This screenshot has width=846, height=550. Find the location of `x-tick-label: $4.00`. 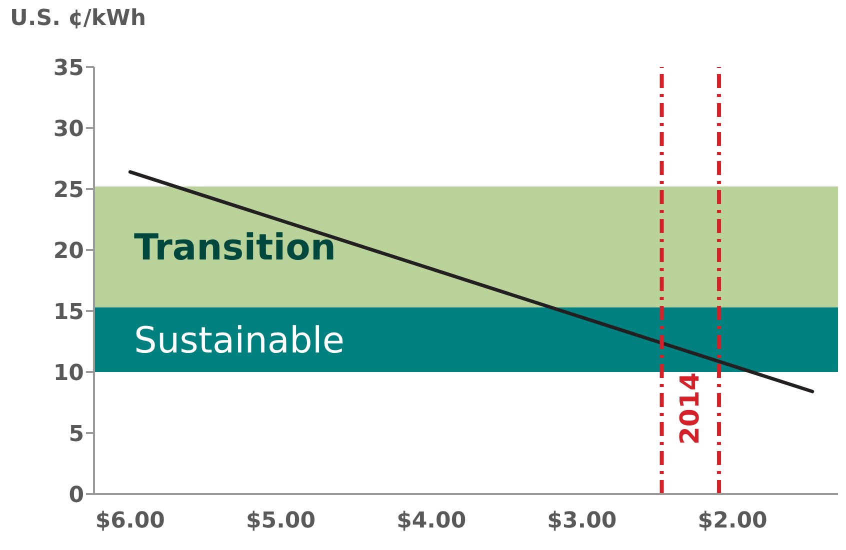

x-tick-label: $4.00 is located at coordinates (431, 521).